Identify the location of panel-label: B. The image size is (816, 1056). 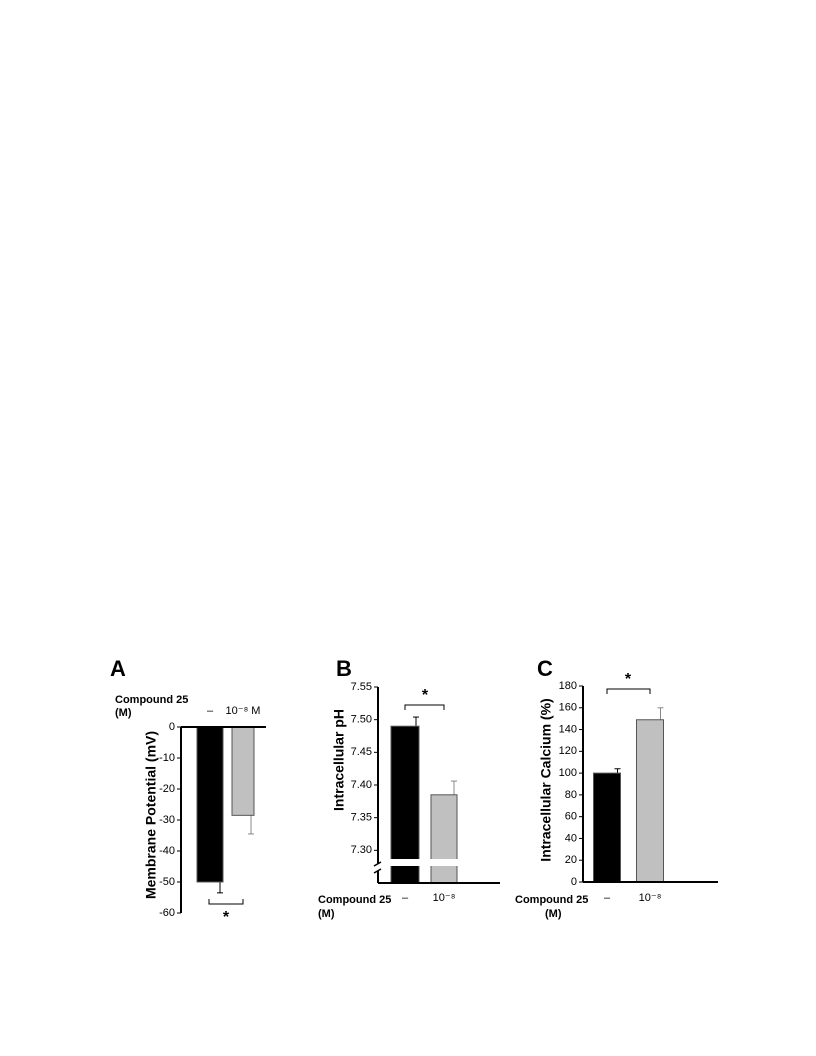
(344, 668).